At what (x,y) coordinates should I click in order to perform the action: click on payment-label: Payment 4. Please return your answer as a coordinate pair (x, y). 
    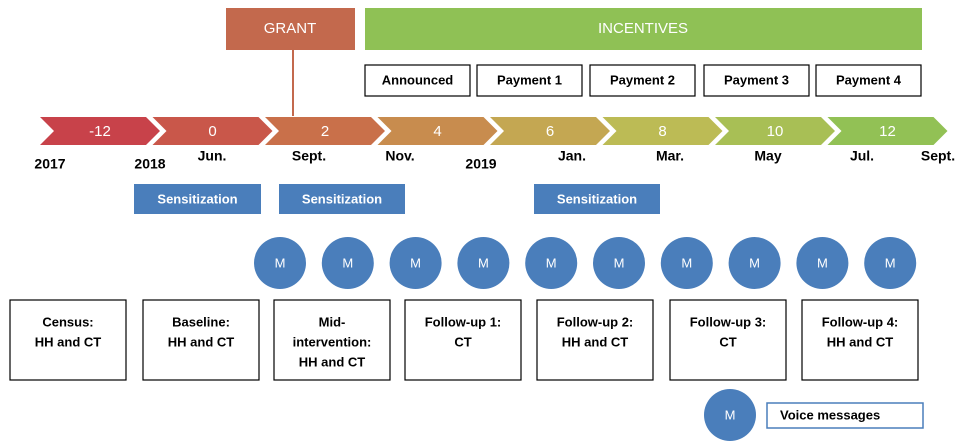
    Looking at the image, I should click on (869, 79).